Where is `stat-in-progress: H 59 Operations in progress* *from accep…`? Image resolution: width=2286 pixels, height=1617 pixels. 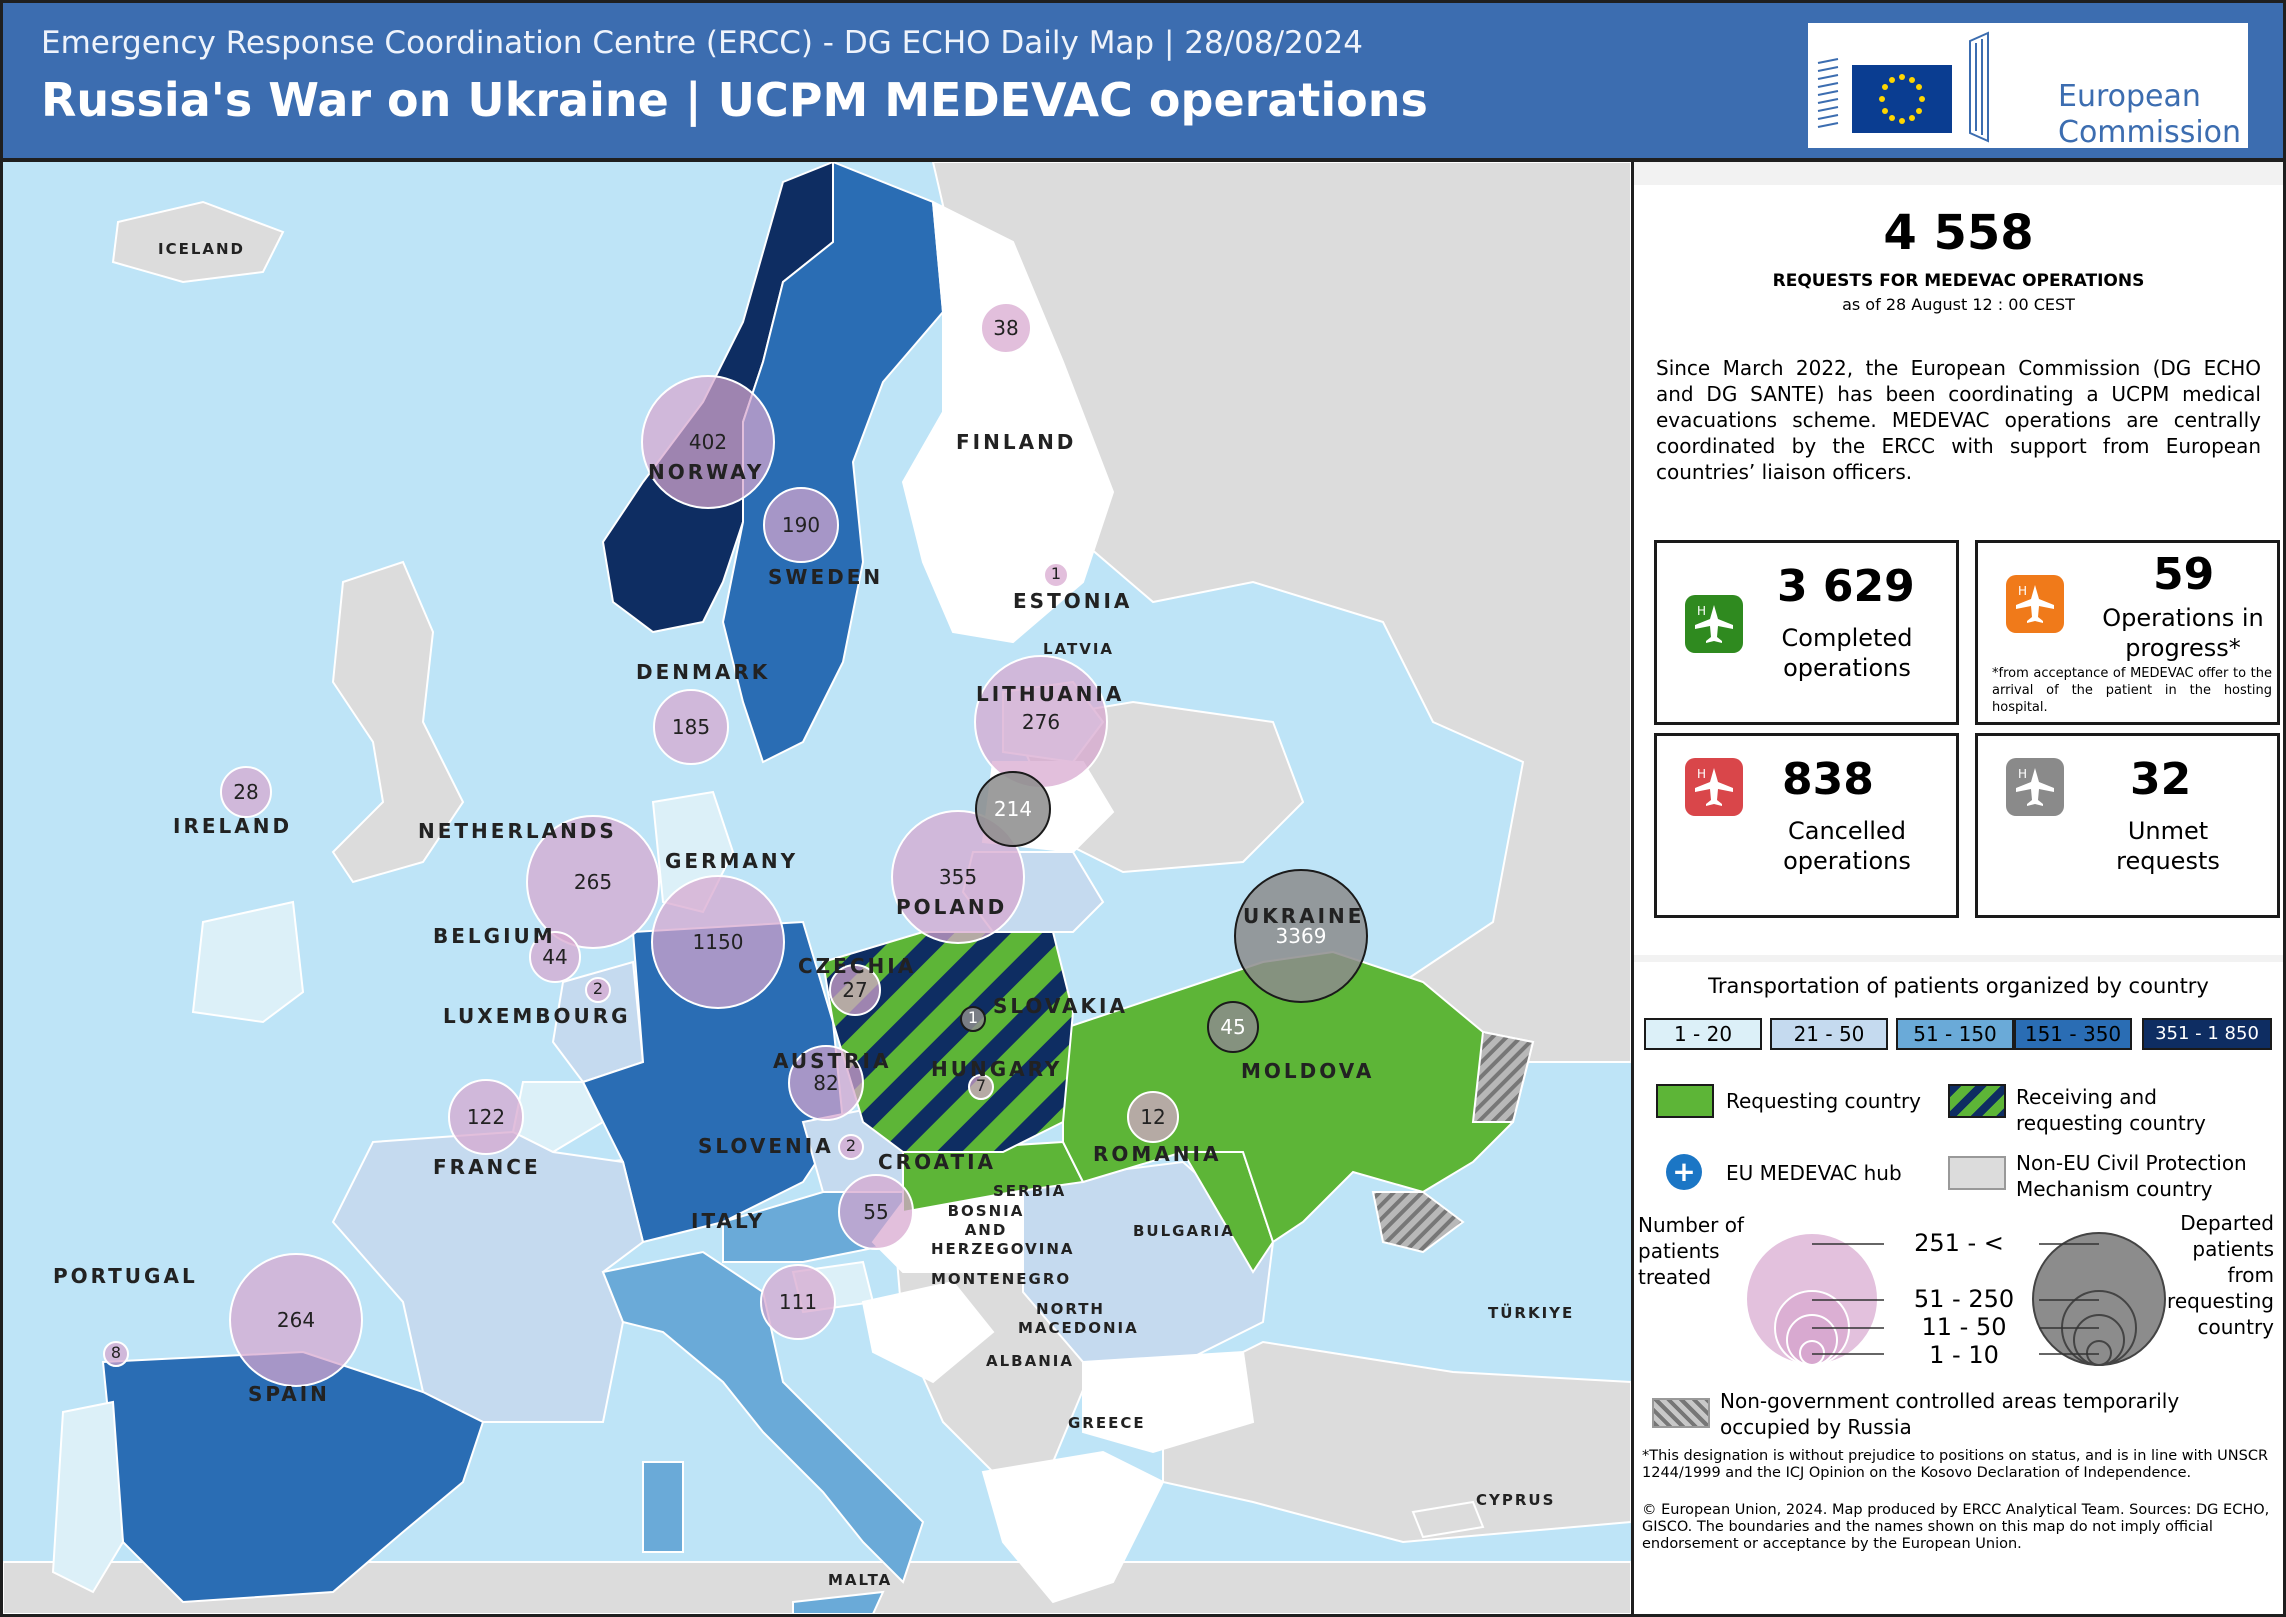 stat-in-progress: H 59 Operations in progress* *from accep… is located at coordinates (2127, 632).